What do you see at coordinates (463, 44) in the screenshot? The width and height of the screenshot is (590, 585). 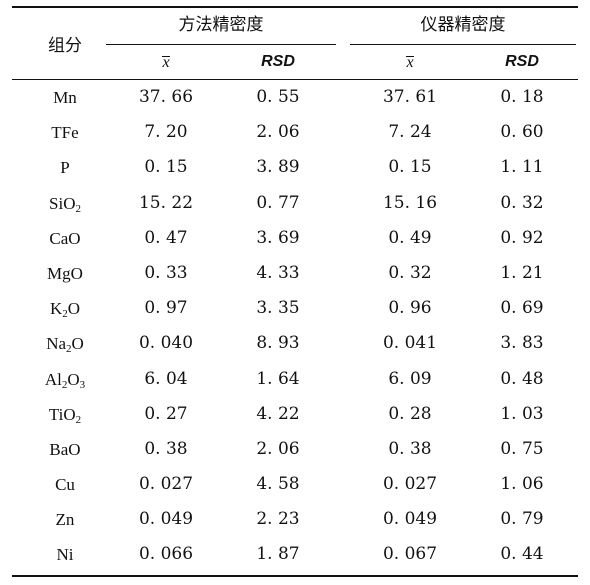 I see `instrument-group-rule` at bounding box center [463, 44].